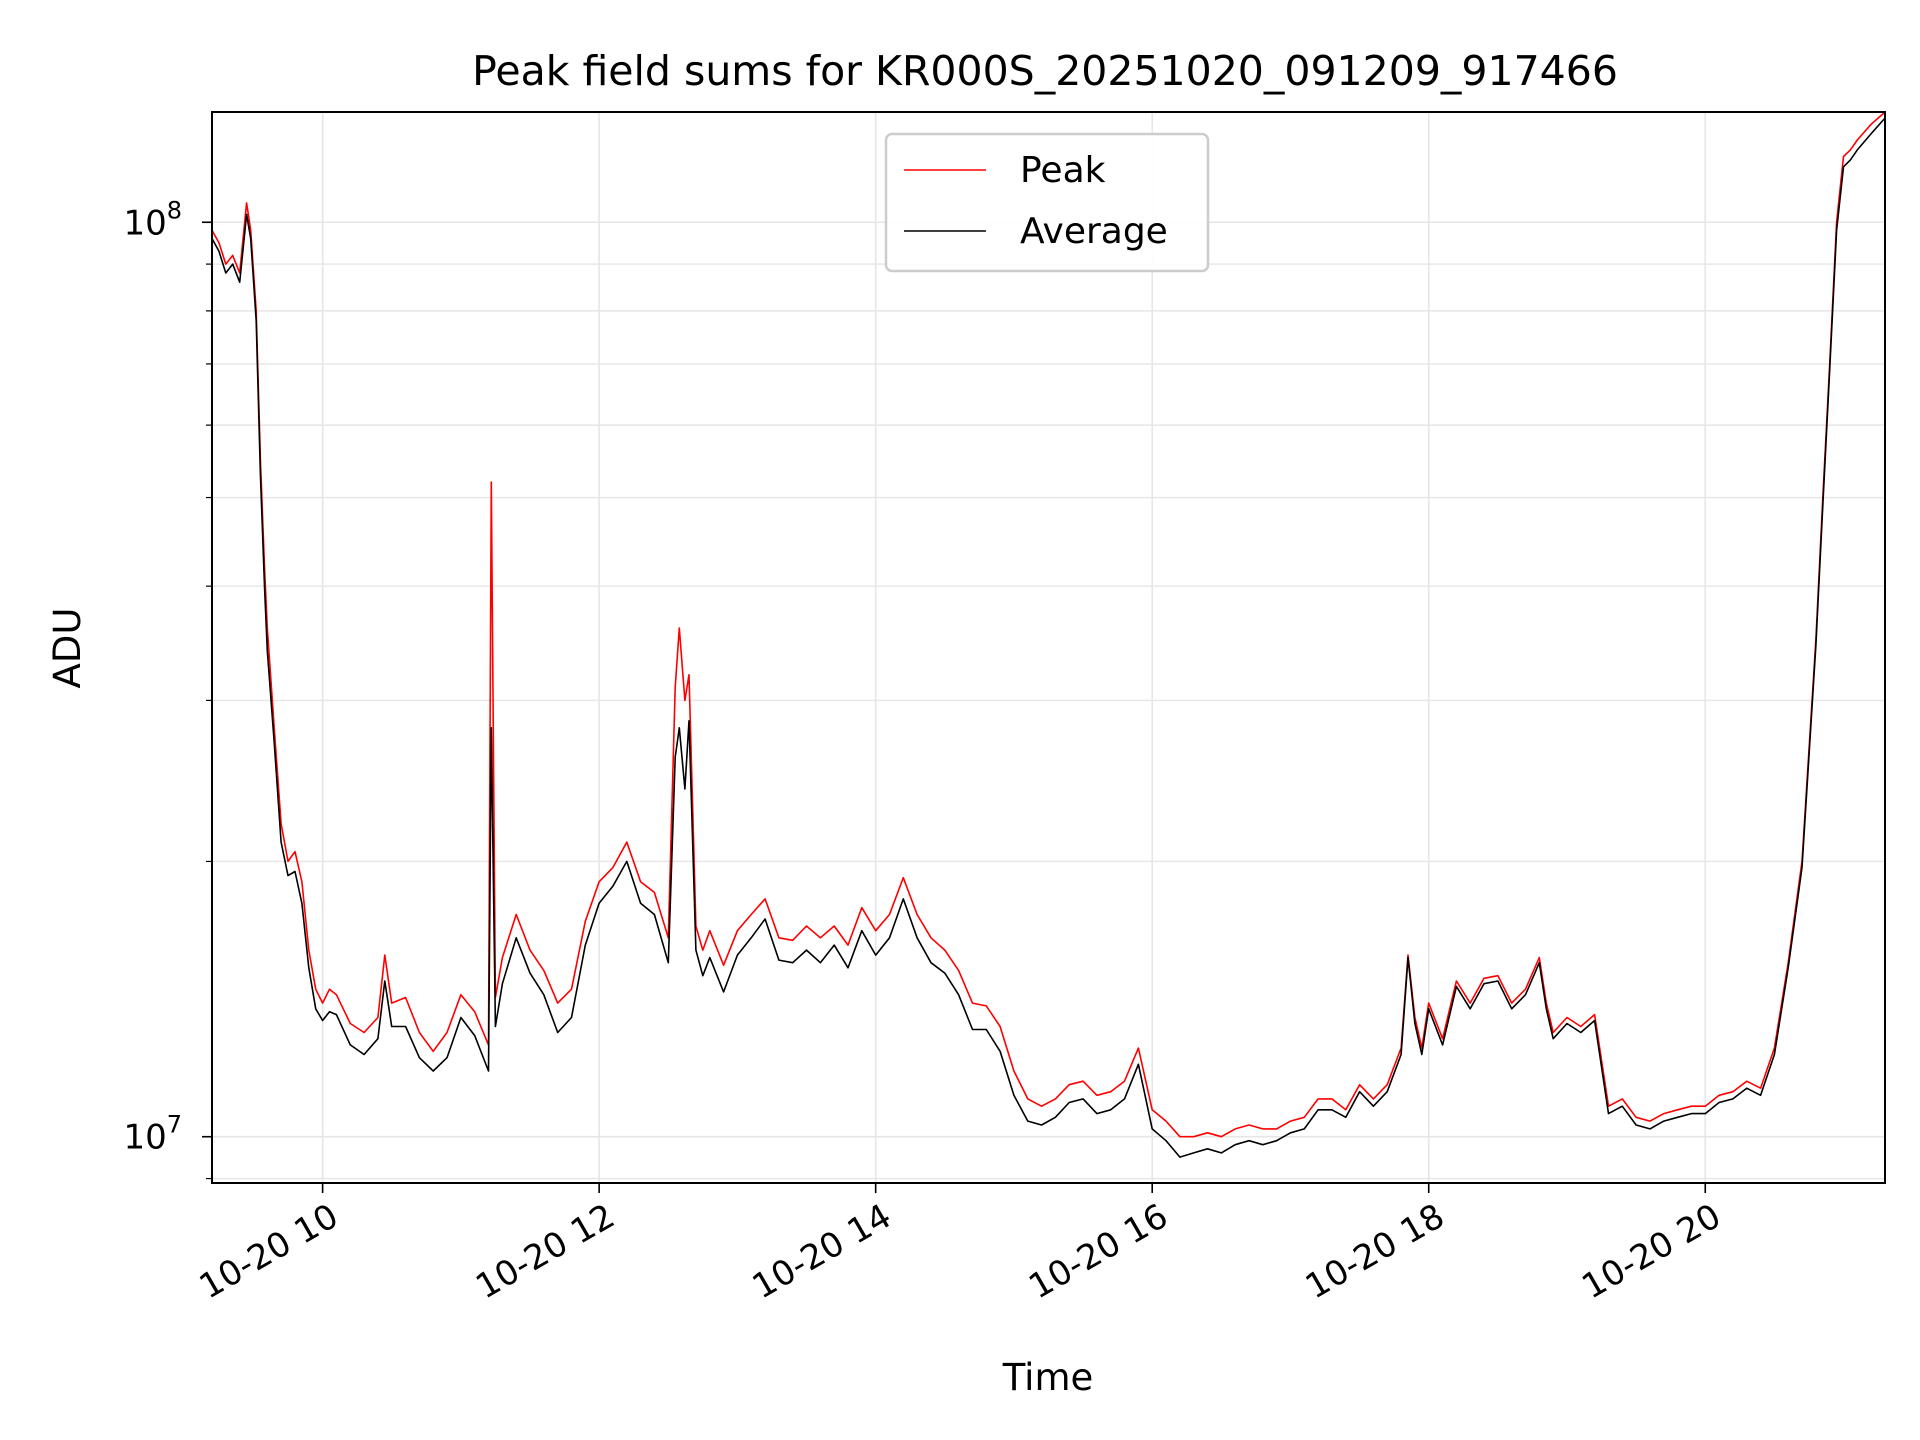  What do you see at coordinates (152, 1134) in the screenshot?
I see `y-tick-label: 10⁷` at bounding box center [152, 1134].